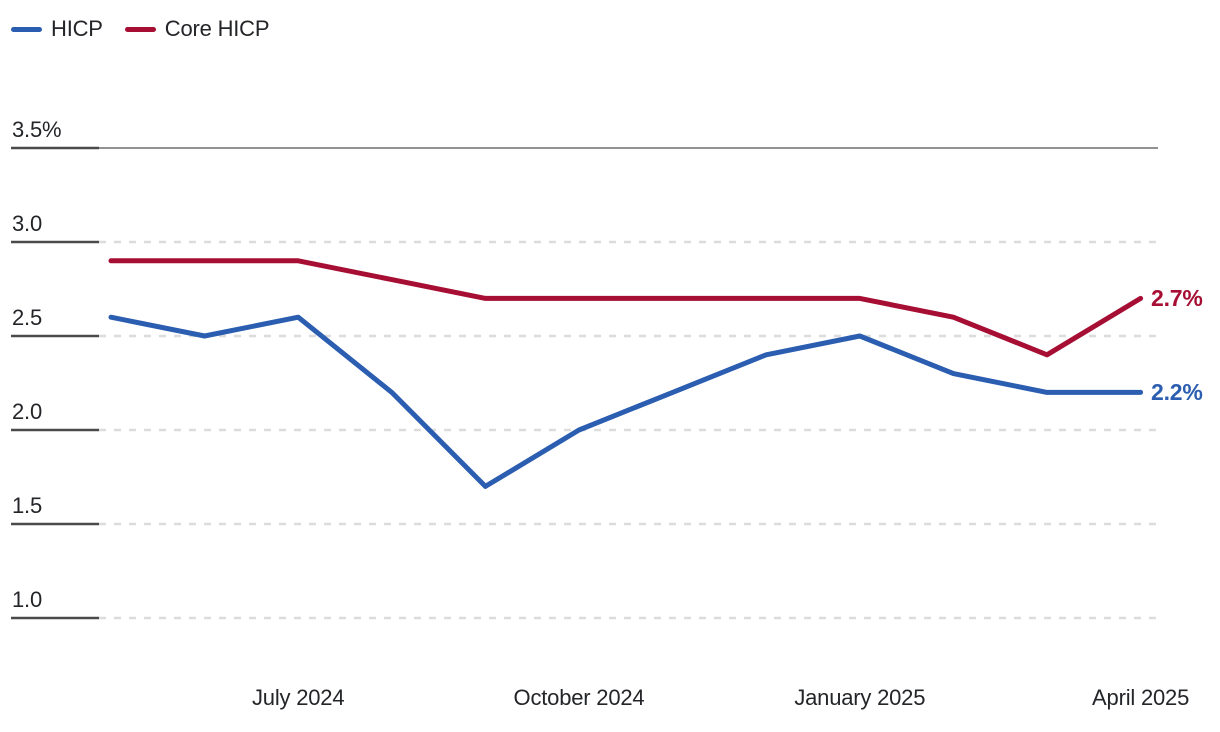 Image resolution: width=1220 pixels, height=732 pixels. Describe the element at coordinates (217, 28) in the screenshot. I see `legend-label-core-hicp: Core HICP` at that location.